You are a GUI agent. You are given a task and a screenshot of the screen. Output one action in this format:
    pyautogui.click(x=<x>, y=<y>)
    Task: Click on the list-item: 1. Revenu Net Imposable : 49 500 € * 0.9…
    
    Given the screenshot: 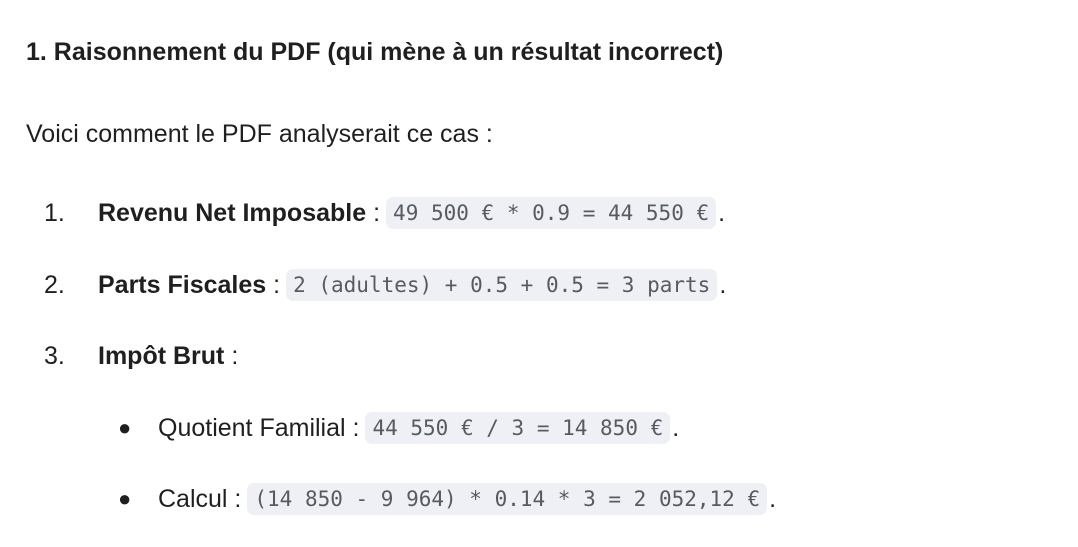 What is the action you would take?
    pyautogui.click(x=362, y=213)
    